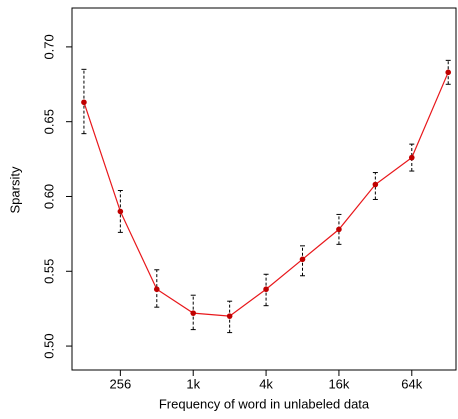 This screenshot has height=419, width=458. I want to click on x-tick-label: 4k, so click(266, 383).